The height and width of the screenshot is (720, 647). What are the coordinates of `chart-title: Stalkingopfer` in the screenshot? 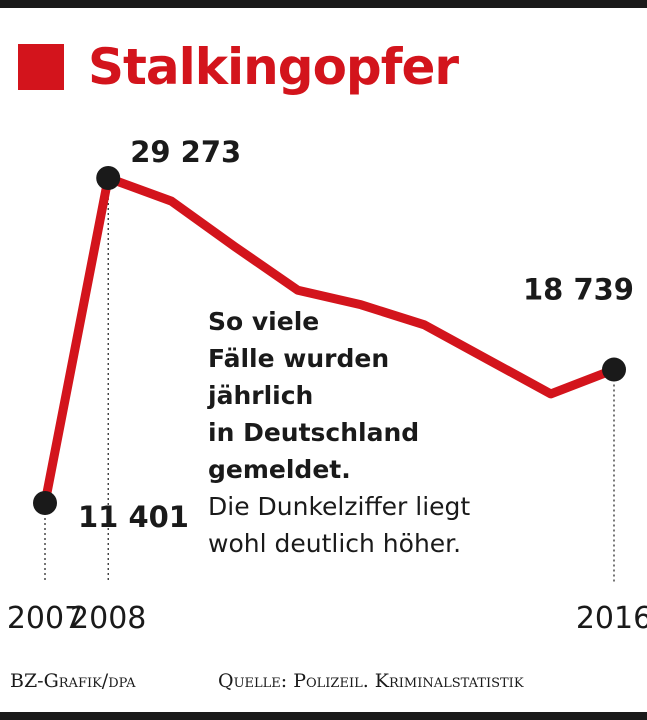 It's located at (273, 67).